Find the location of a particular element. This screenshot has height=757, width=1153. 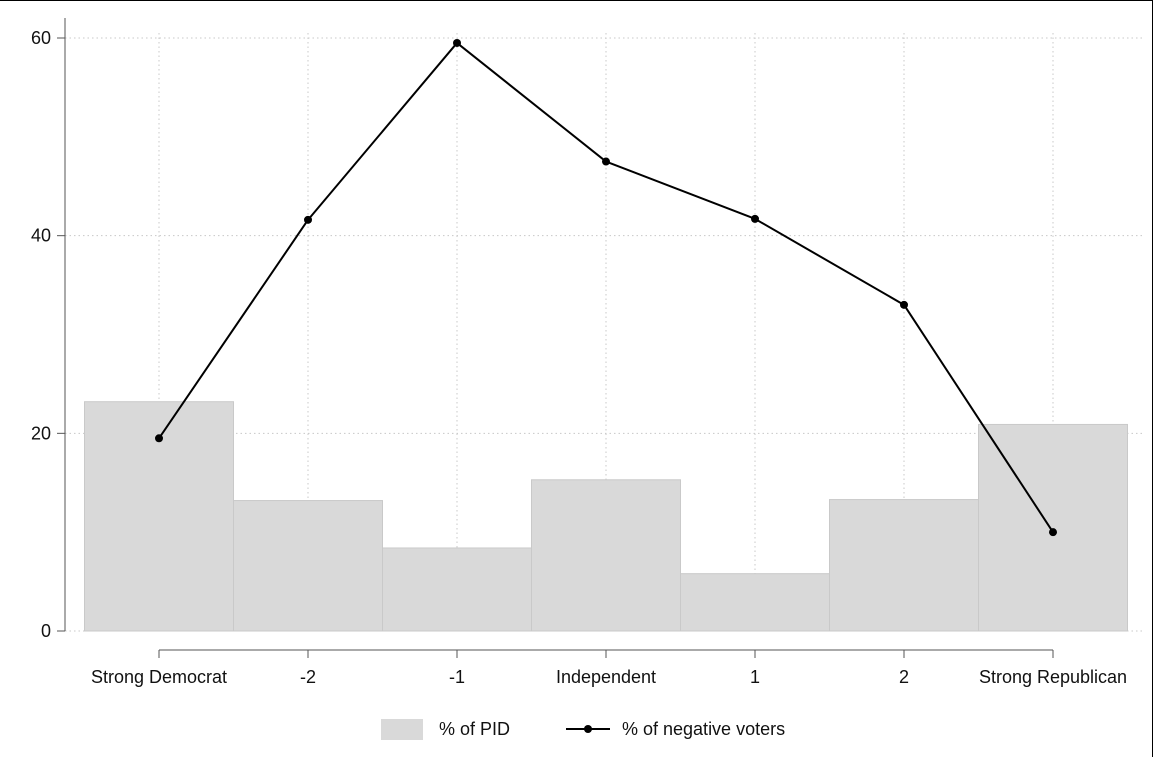

legend-swatch-bar is located at coordinates (402, 729).